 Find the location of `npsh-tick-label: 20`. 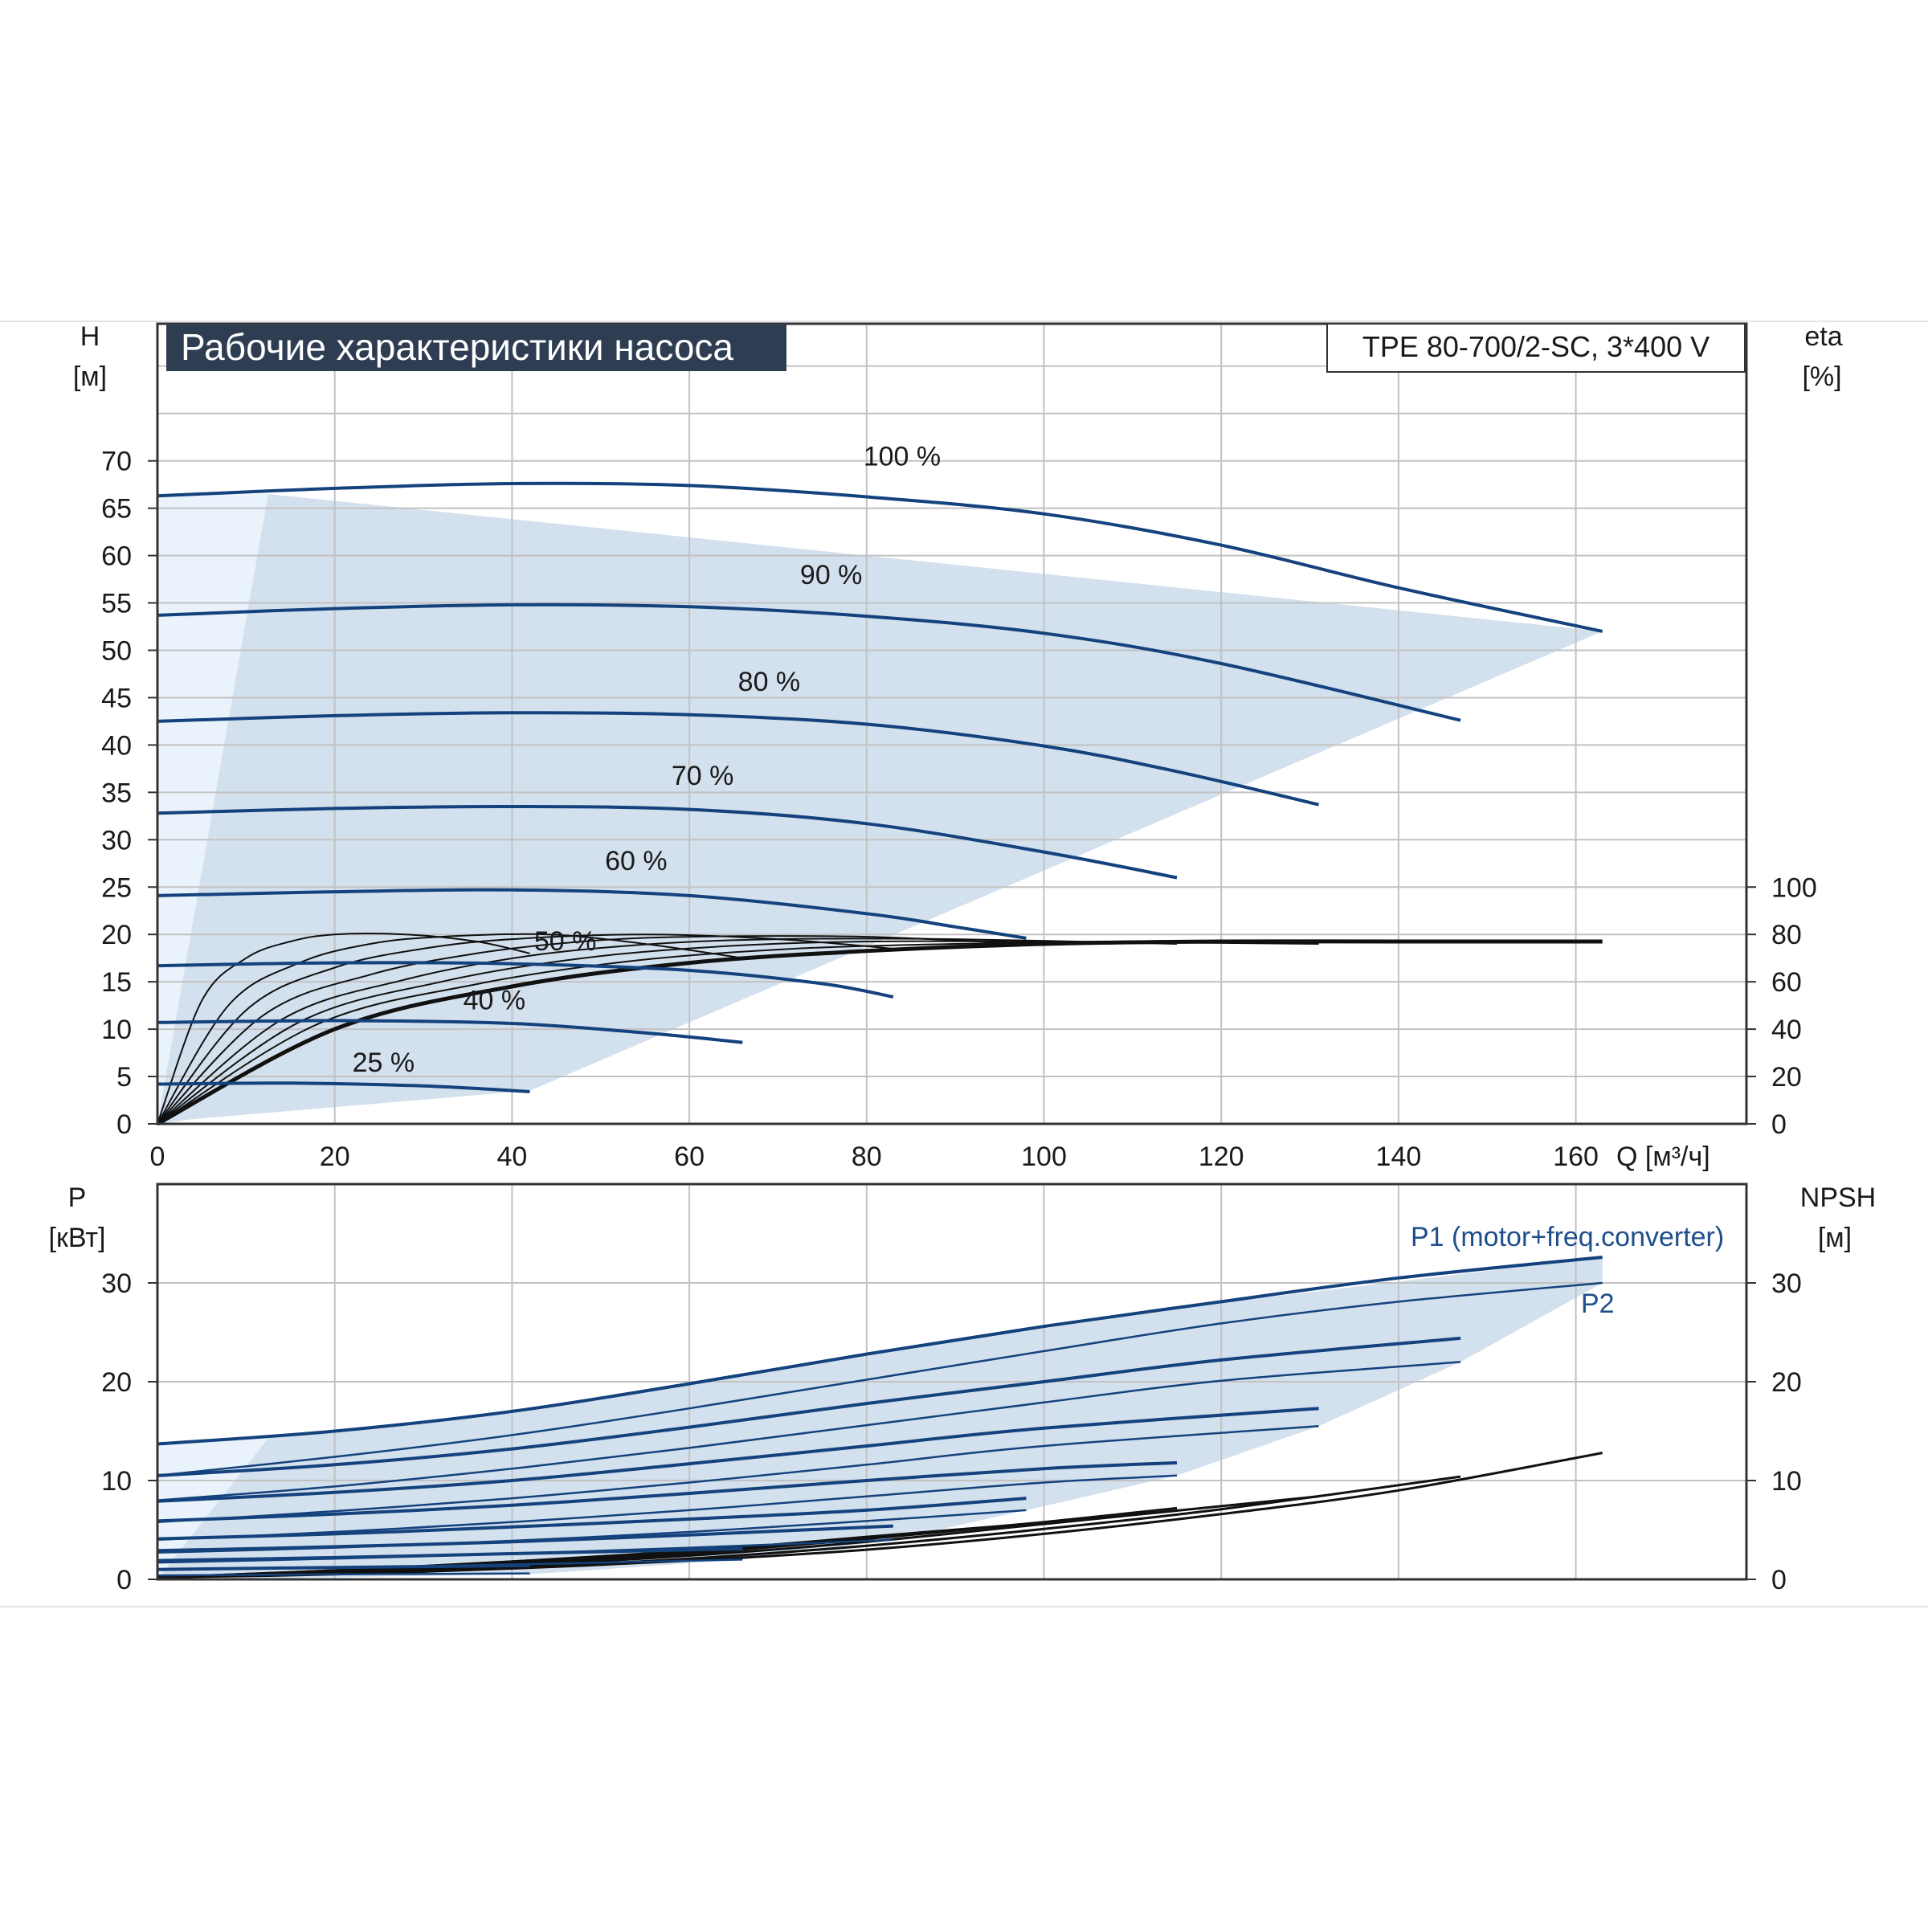

npsh-tick-label: 20 is located at coordinates (1787, 1382).